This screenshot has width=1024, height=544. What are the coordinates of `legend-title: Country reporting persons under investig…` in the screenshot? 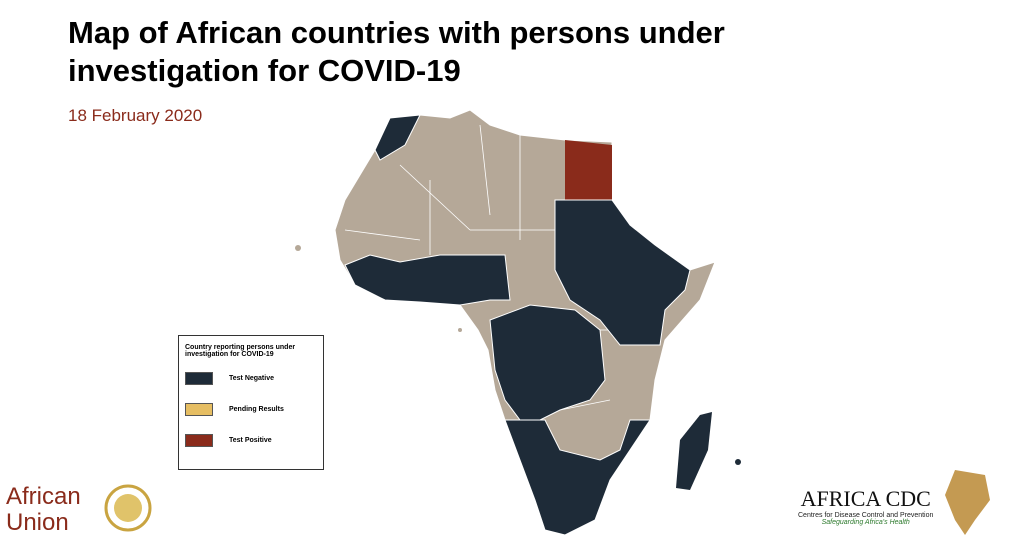 It's located at (240, 351).